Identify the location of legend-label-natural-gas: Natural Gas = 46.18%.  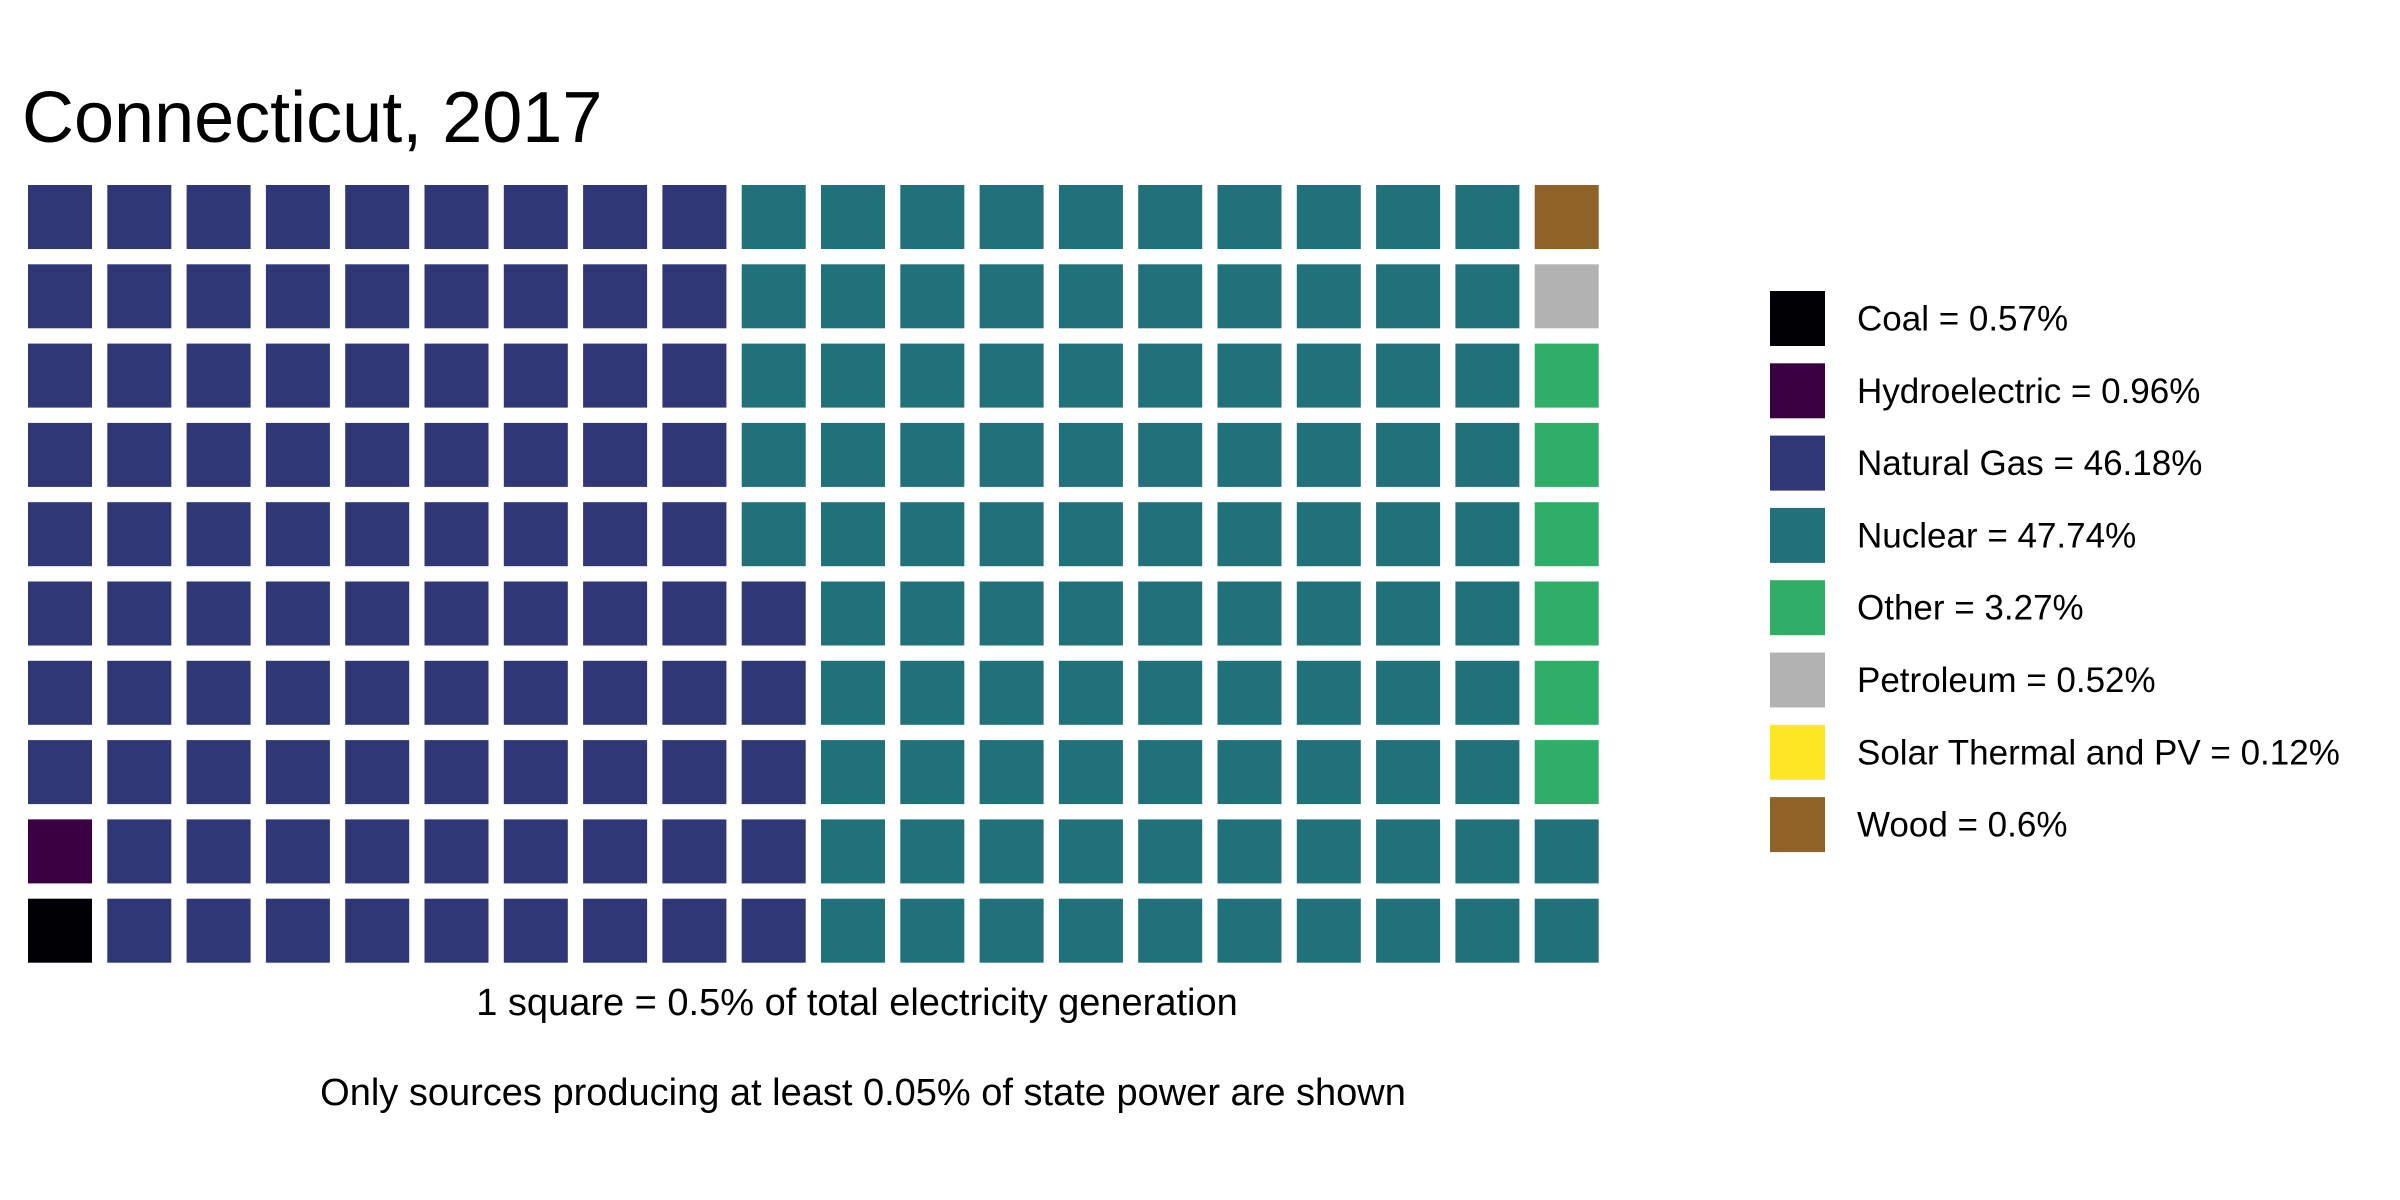
(2029, 463).